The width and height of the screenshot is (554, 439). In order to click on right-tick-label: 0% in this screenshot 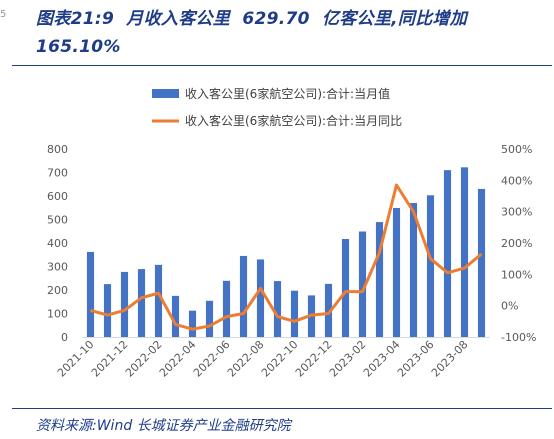, I will do `click(509, 306)`.